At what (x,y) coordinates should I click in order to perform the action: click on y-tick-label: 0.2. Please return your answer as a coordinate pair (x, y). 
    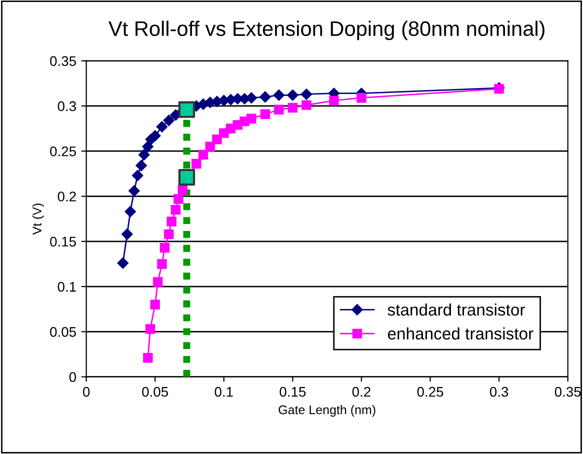
    Looking at the image, I should click on (67, 197).